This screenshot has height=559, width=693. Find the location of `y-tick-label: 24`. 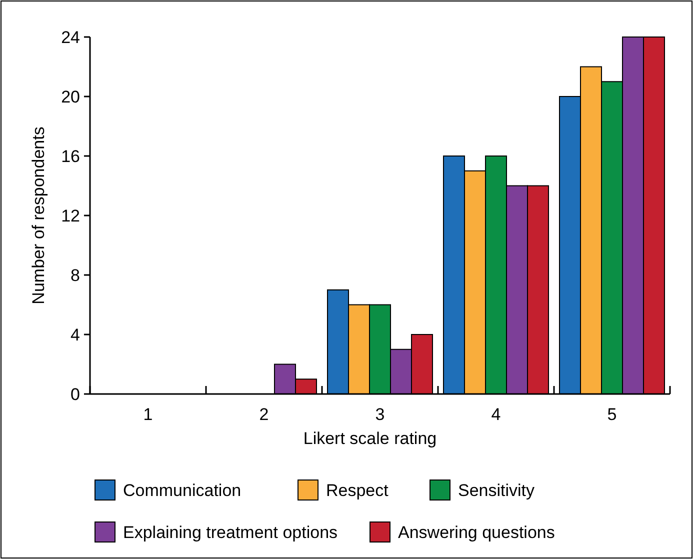

y-tick-label: 24 is located at coordinates (70, 37).